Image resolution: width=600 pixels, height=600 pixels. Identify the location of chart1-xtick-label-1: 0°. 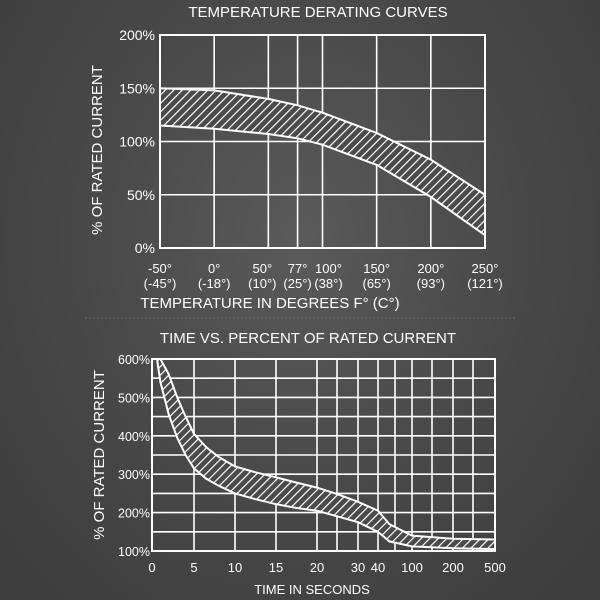
(214, 268).